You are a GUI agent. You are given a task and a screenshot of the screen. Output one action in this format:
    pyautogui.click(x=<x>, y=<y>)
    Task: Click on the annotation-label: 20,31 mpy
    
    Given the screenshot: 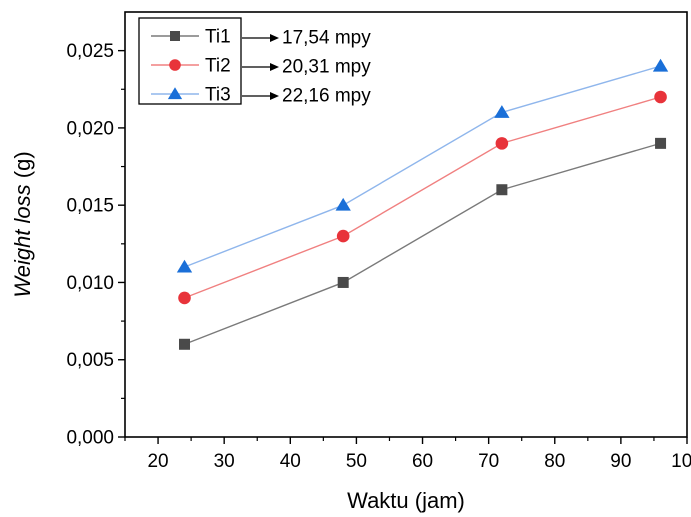 What is the action you would take?
    pyautogui.click(x=326, y=67)
    